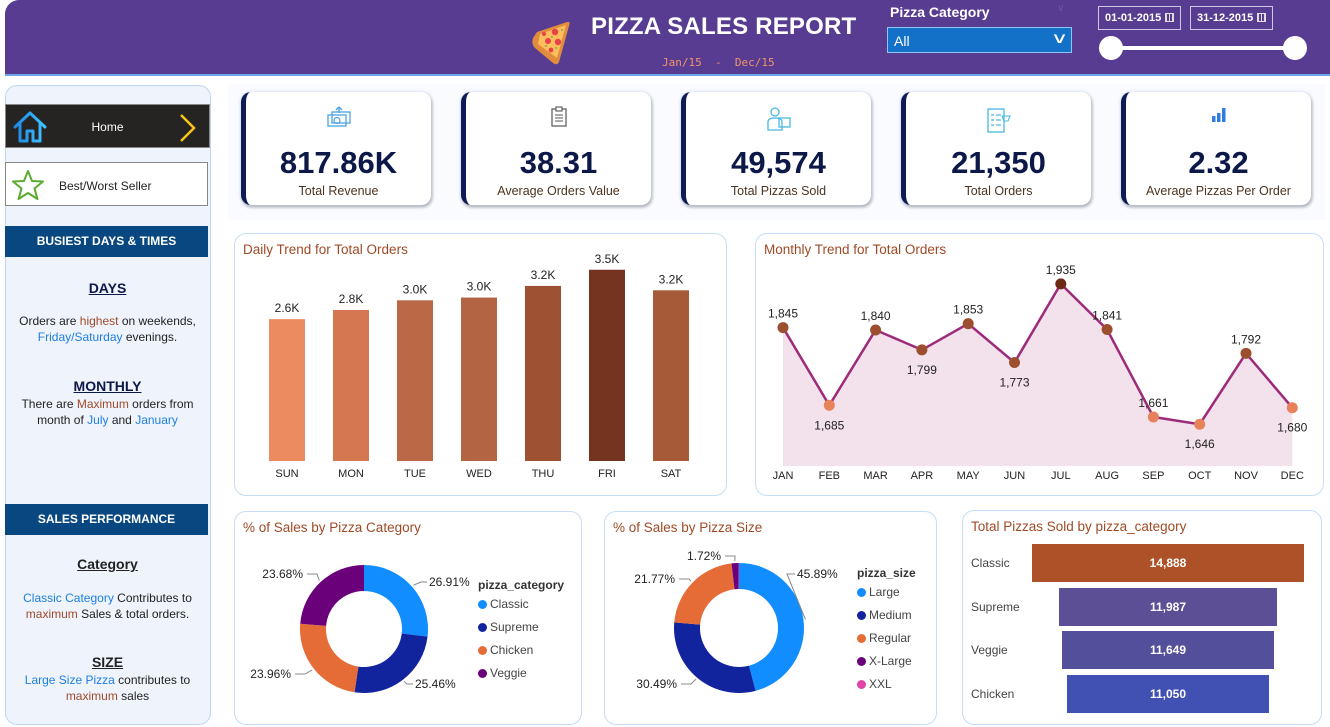 This screenshot has height=727, width=1330. Describe the element at coordinates (287, 308) in the screenshot. I see `data-label: 2.6K` at that location.